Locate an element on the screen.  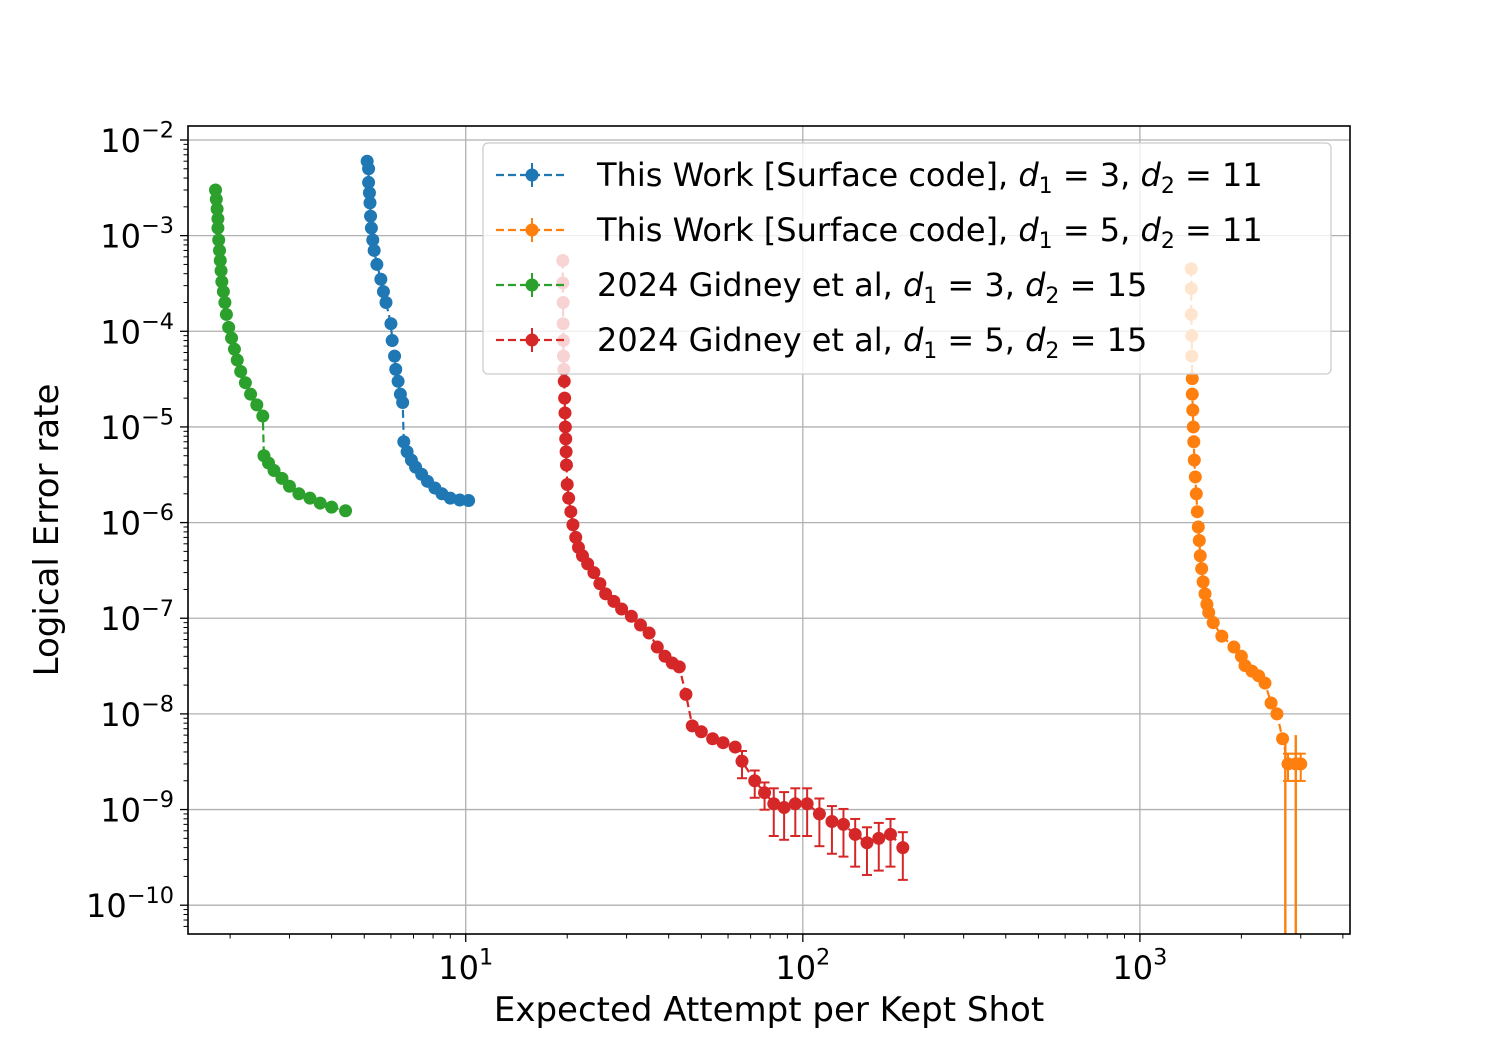
legend-label: 2024 Gidney et al, d1 = 5, d2 = 15 is located at coordinates (872, 342).